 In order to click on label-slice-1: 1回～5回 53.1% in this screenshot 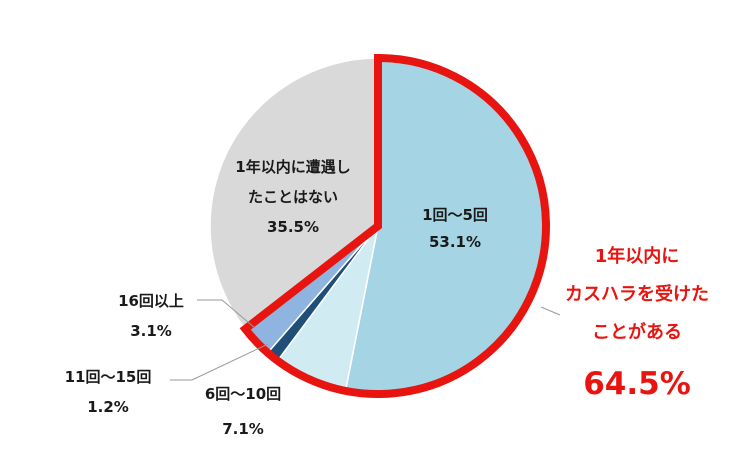, I will do `click(455, 228)`.